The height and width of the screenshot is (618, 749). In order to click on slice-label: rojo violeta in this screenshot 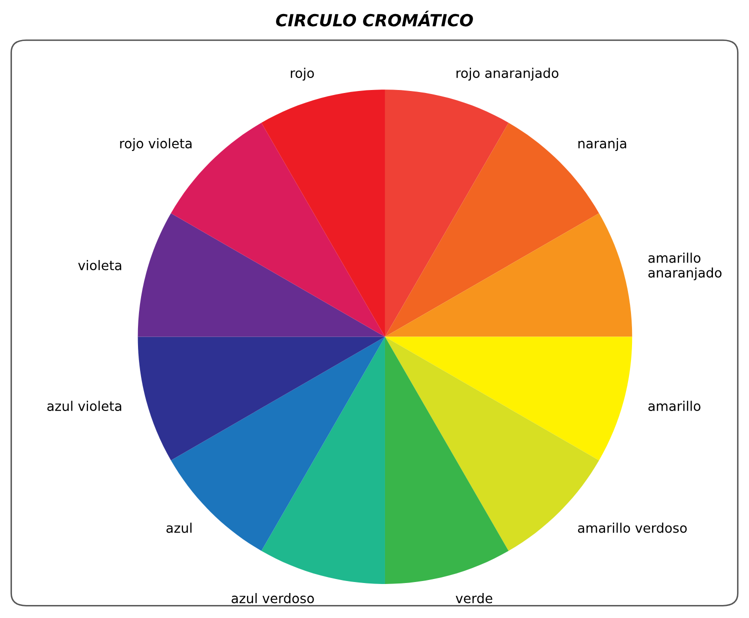, I will do `click(156, 144)`.